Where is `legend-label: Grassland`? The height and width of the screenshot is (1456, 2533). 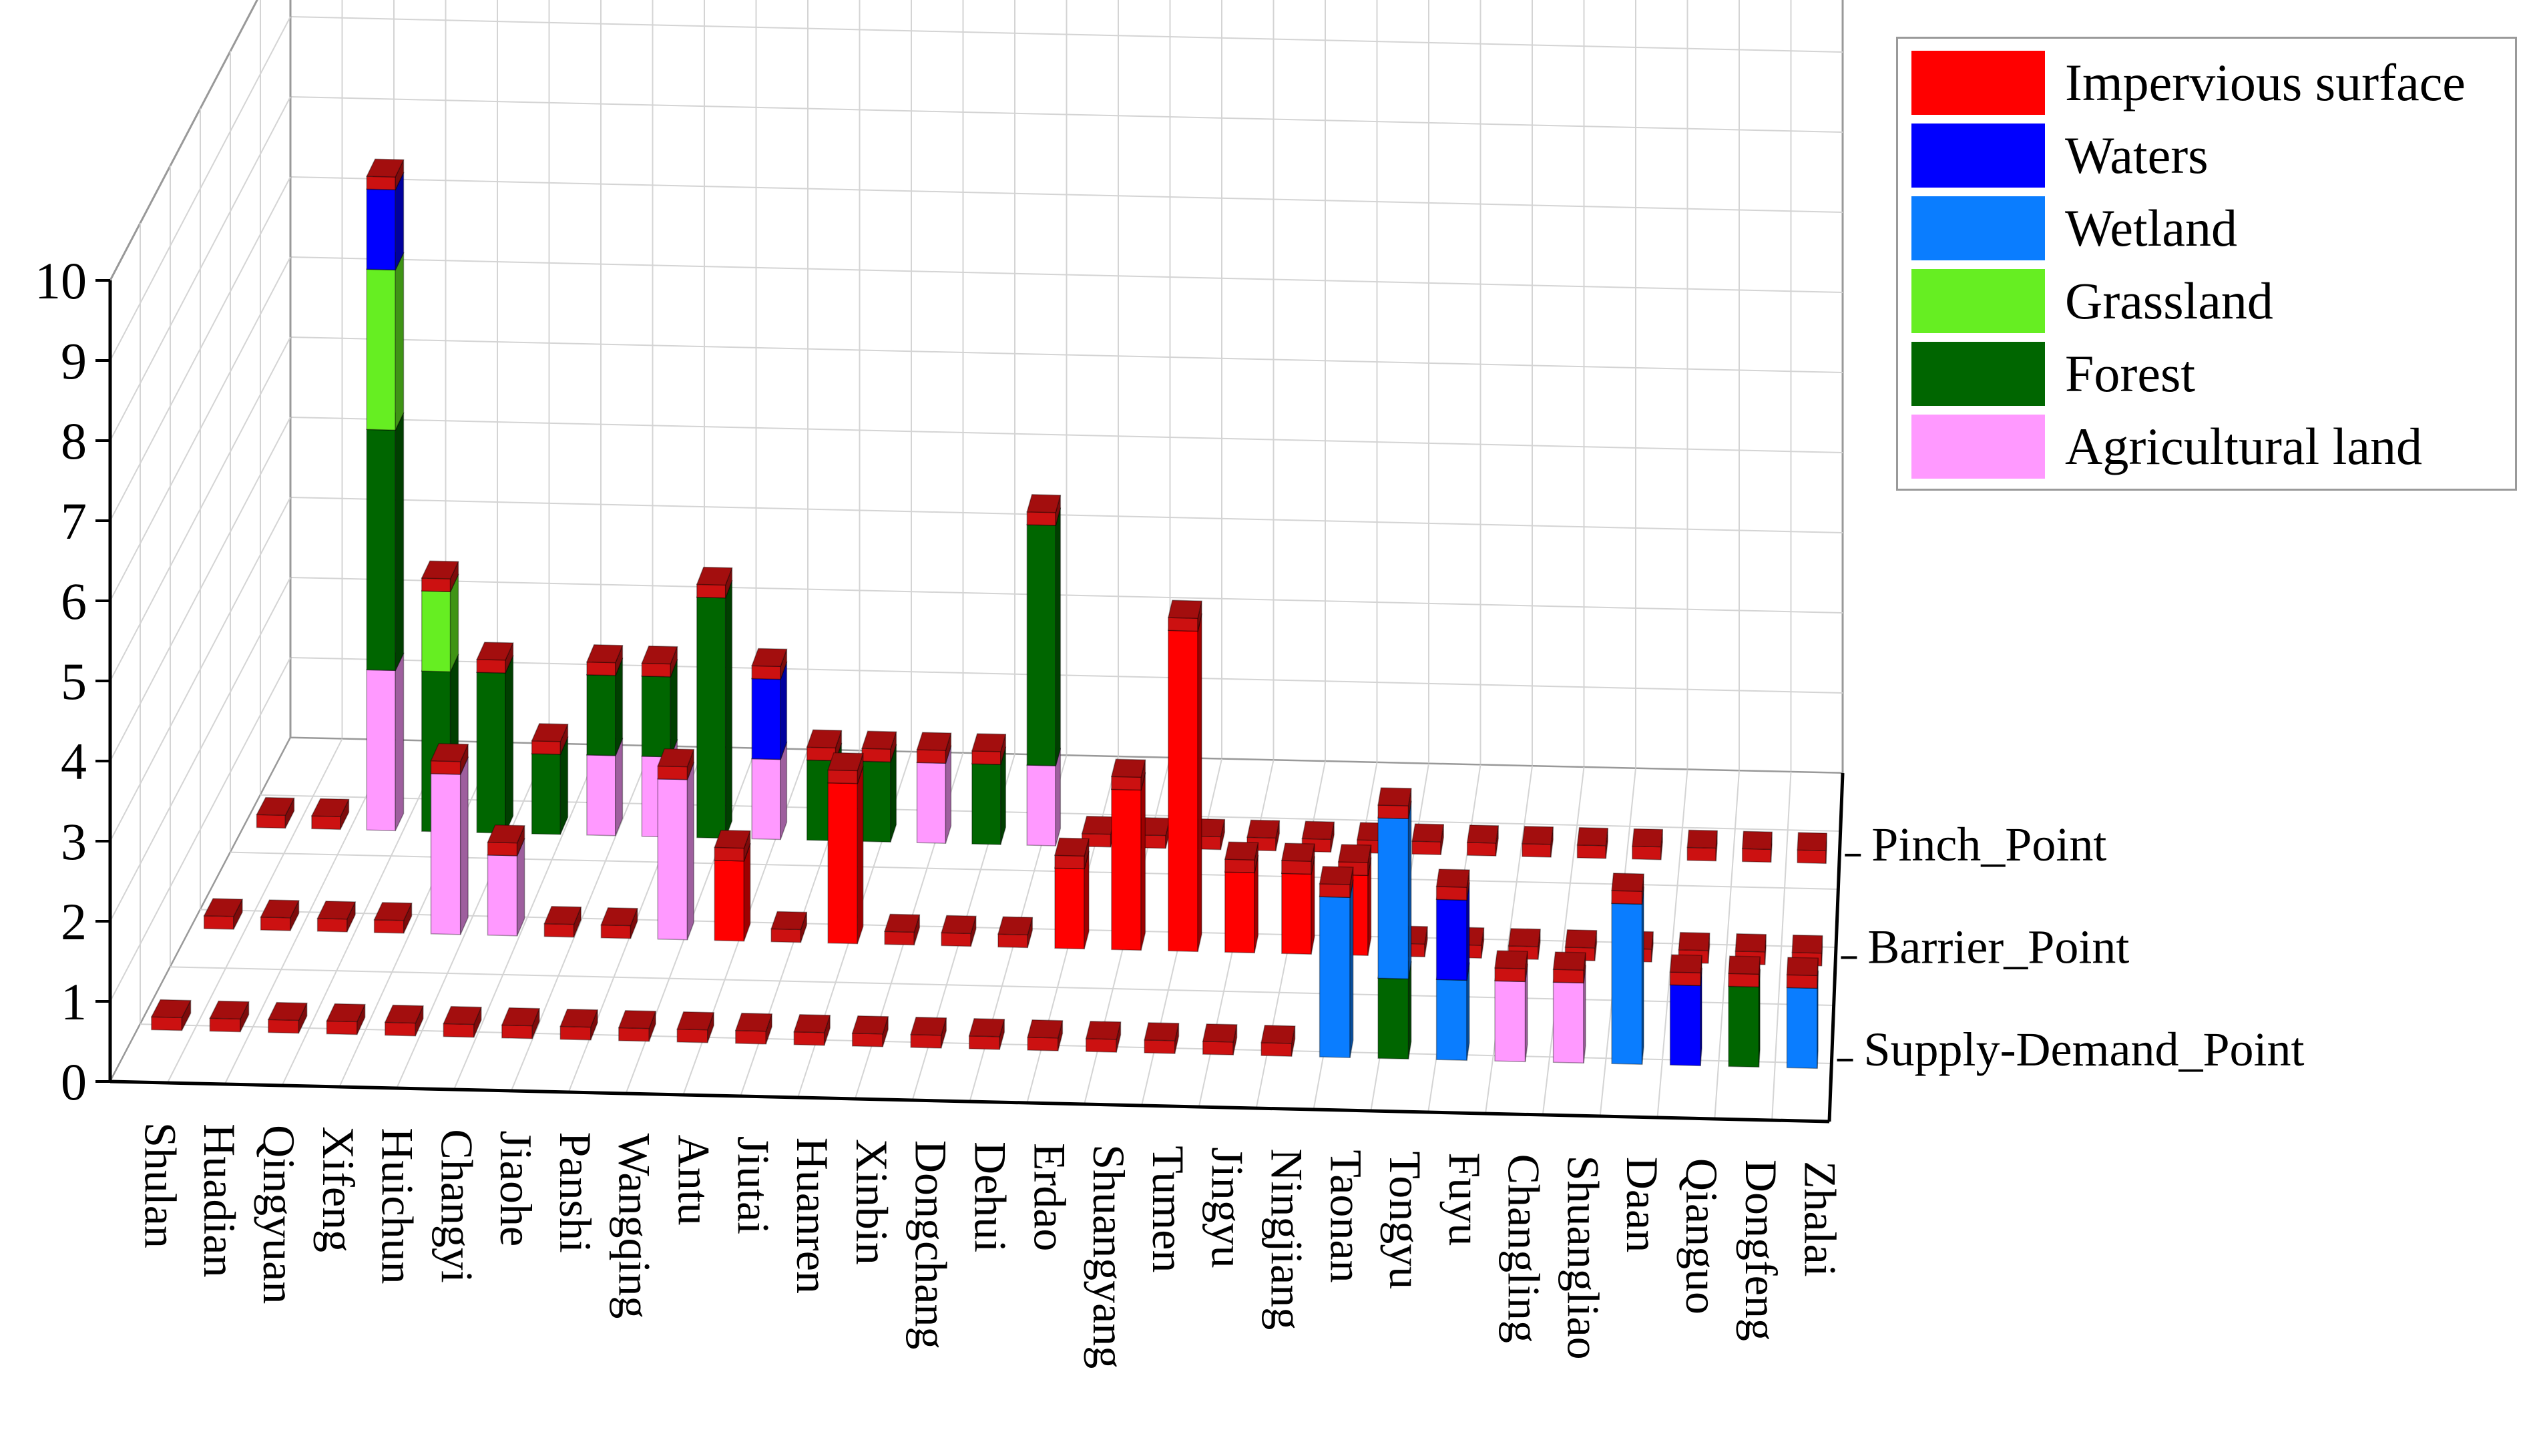
legend-label: Grassland is located at coordinates (2169, 301).